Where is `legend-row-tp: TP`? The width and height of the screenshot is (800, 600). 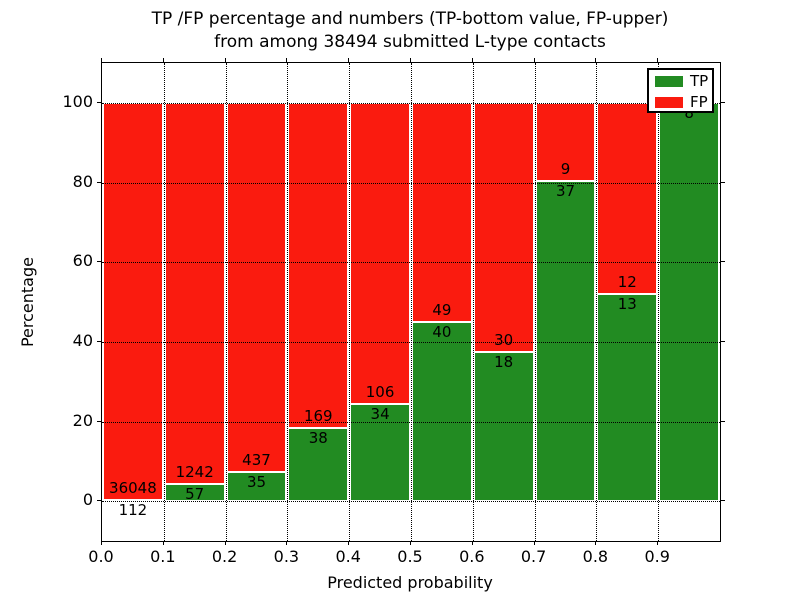
legend-row-tp: TP is located at coordinates (683, 81).